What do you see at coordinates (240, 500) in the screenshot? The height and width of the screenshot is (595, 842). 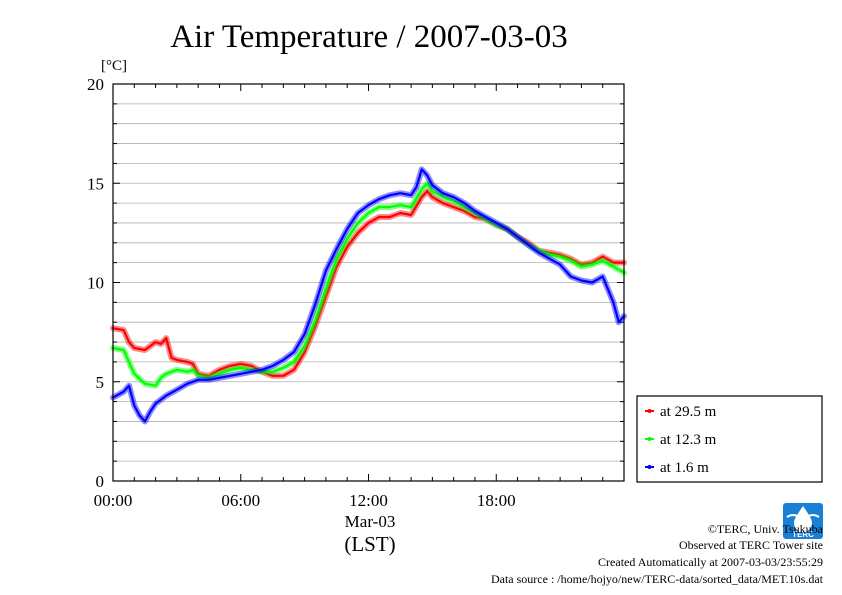 I see `x-tick-label: 06:00` at bounding box center [240, 500].